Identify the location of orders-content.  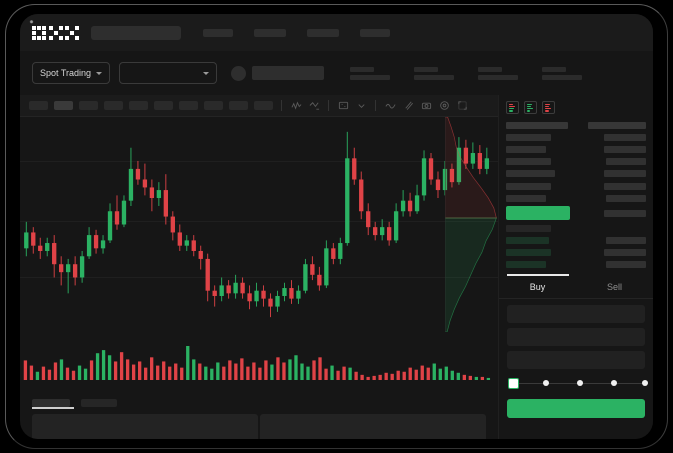
(259, 426).